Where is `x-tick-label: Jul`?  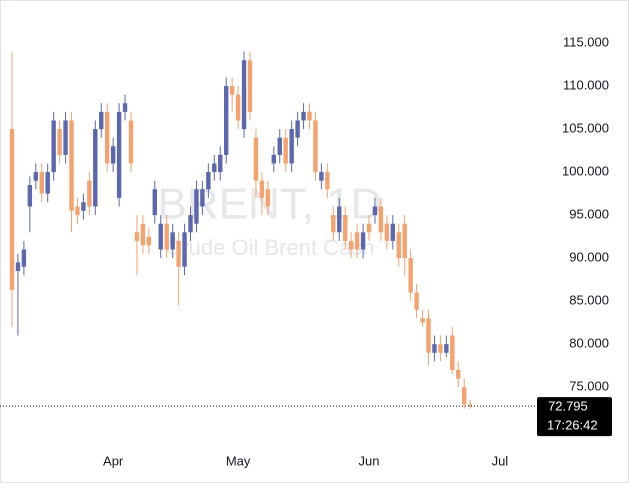
x-tick-label: Jul is located at coordinates (500, 460).